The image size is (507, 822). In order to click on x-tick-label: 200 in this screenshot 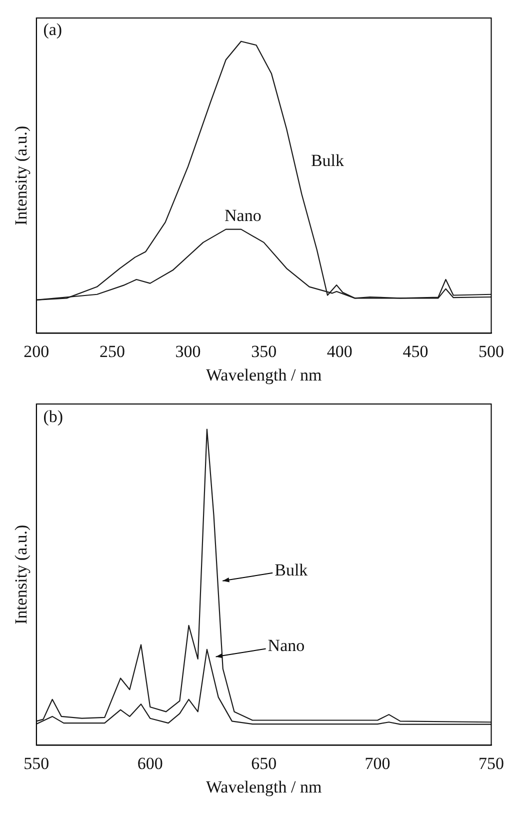, I will do `click(37, 351)`.